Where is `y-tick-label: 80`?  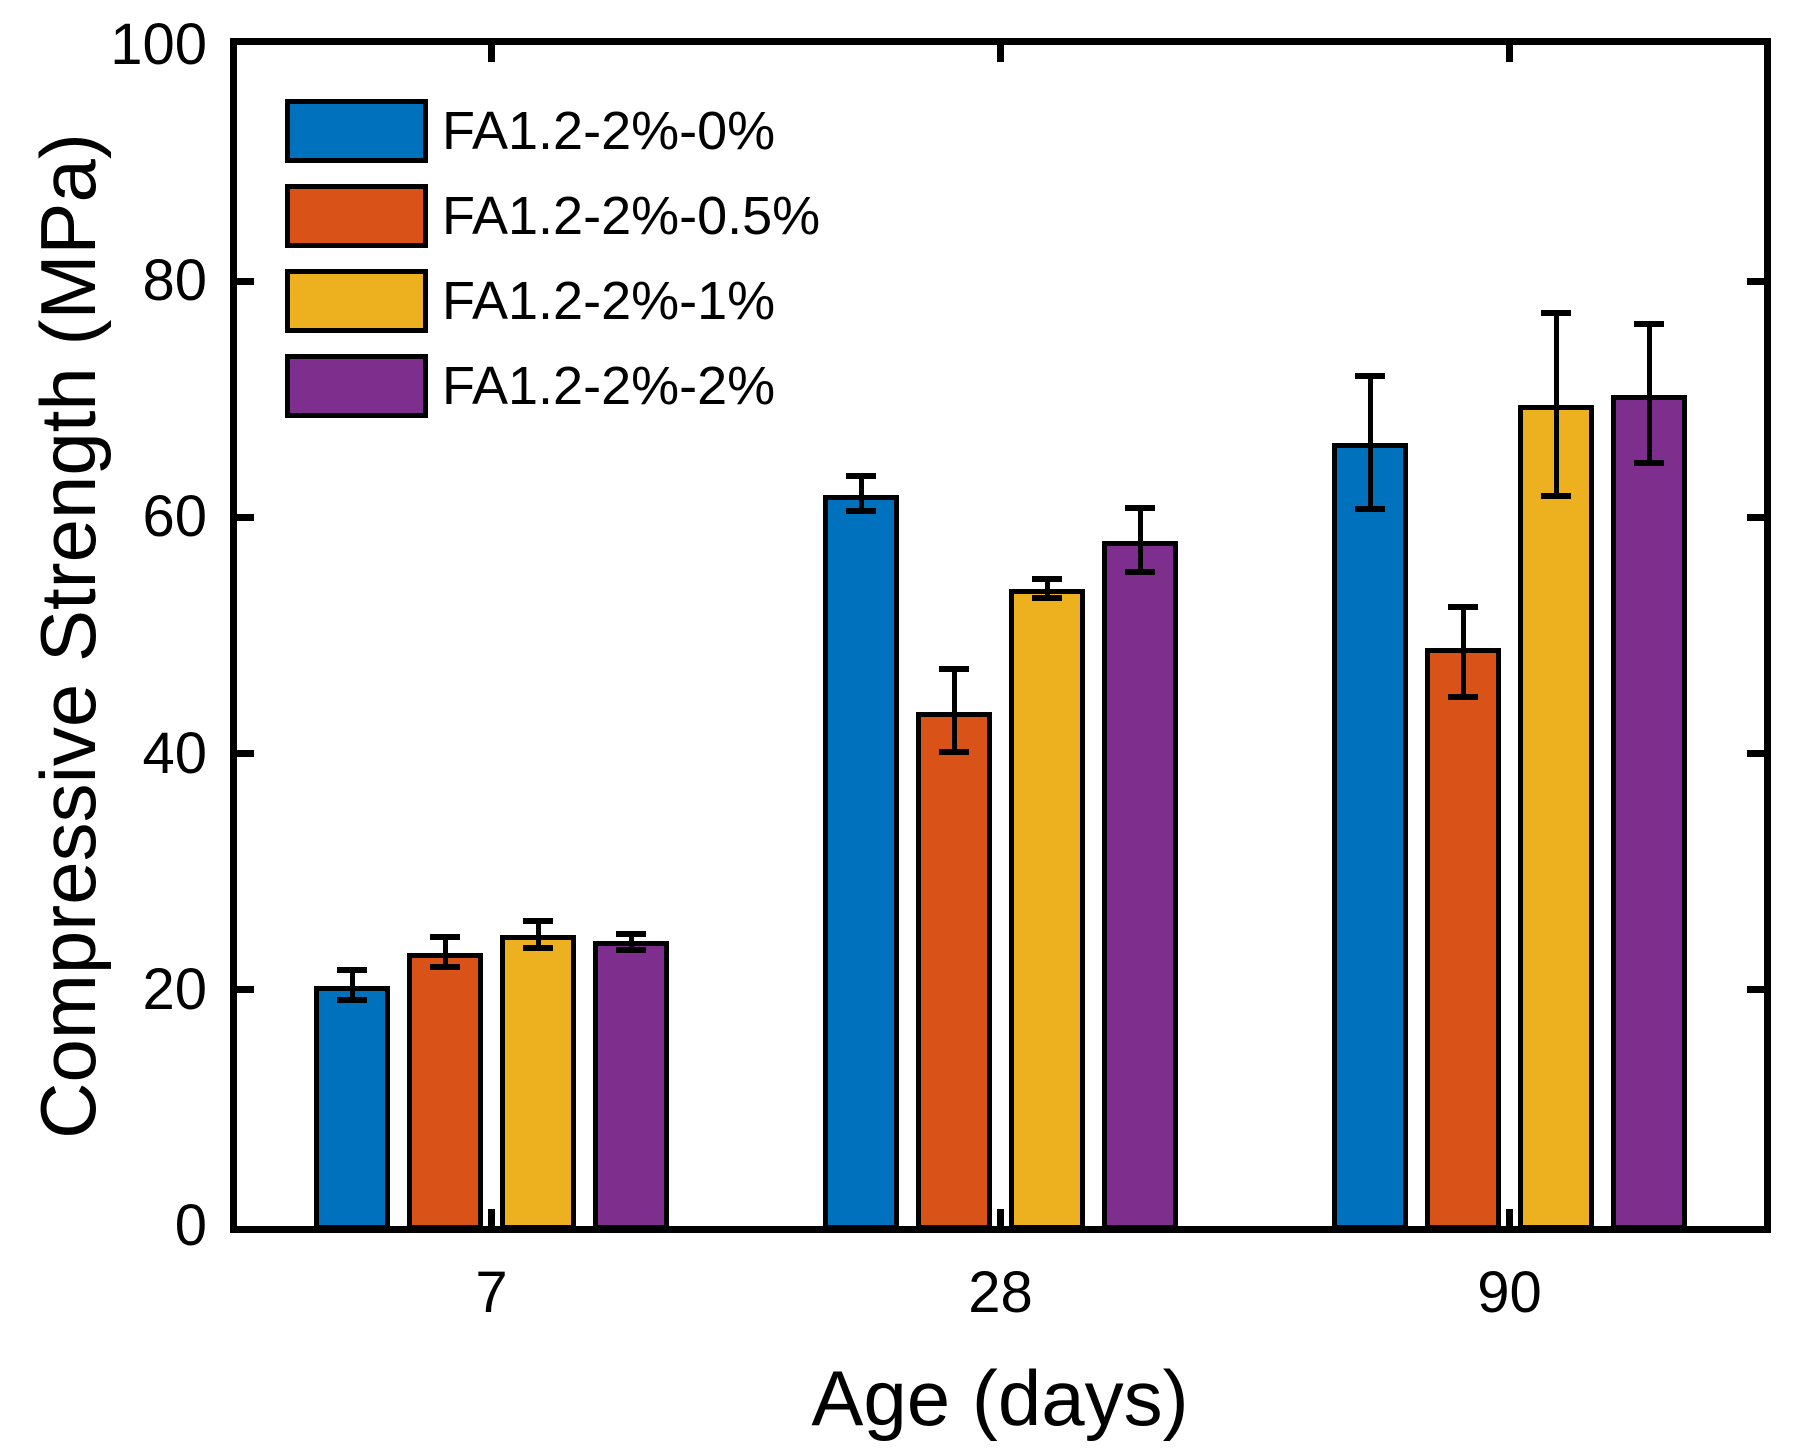
y-tick-label: 80 is located at coordinates (174, 281).